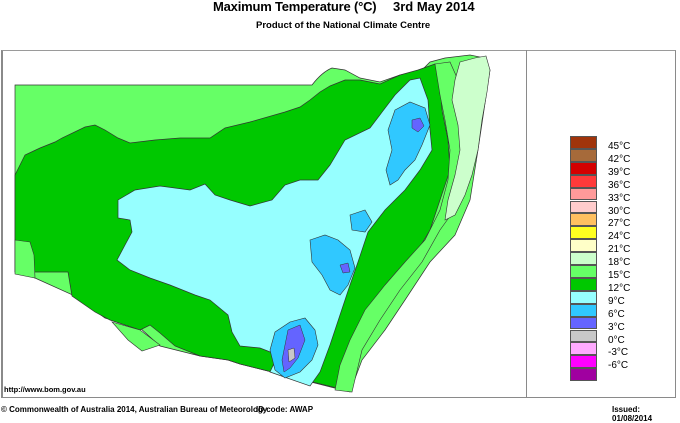 The height and width of the screenshot is (423, 680). What do you see at coordinates (295, 7) in the screenshot?
I see `map-title: Maximum Temperature (°C)` at bounding box center [295, 7].